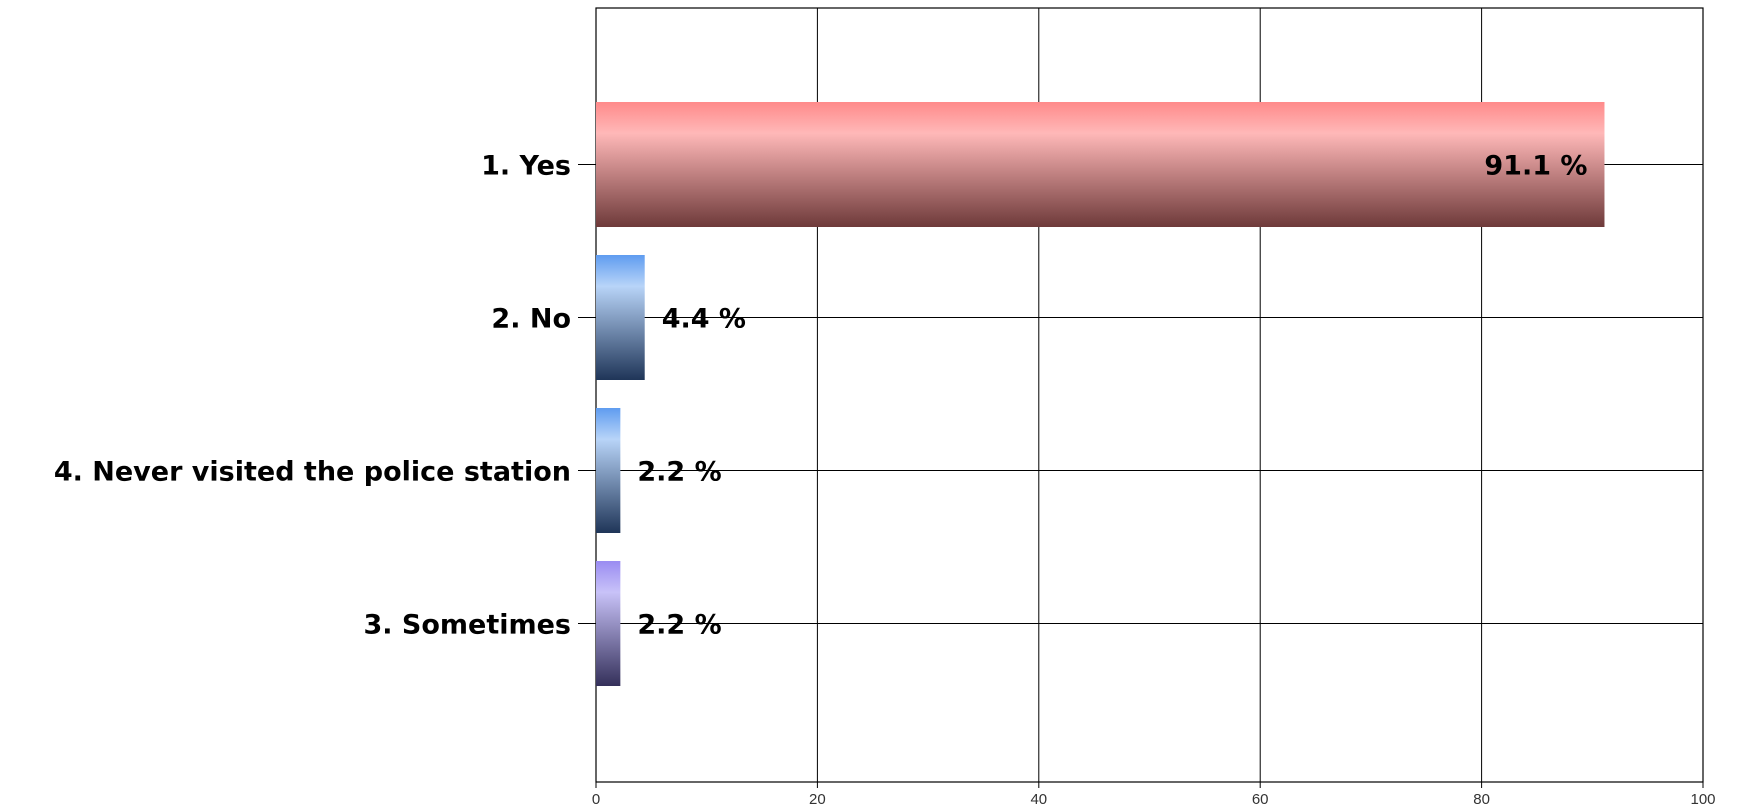 The height and width of the screenshot is (809, 1738). I want to click on x-tick-label: 80, so click(1481, 799).